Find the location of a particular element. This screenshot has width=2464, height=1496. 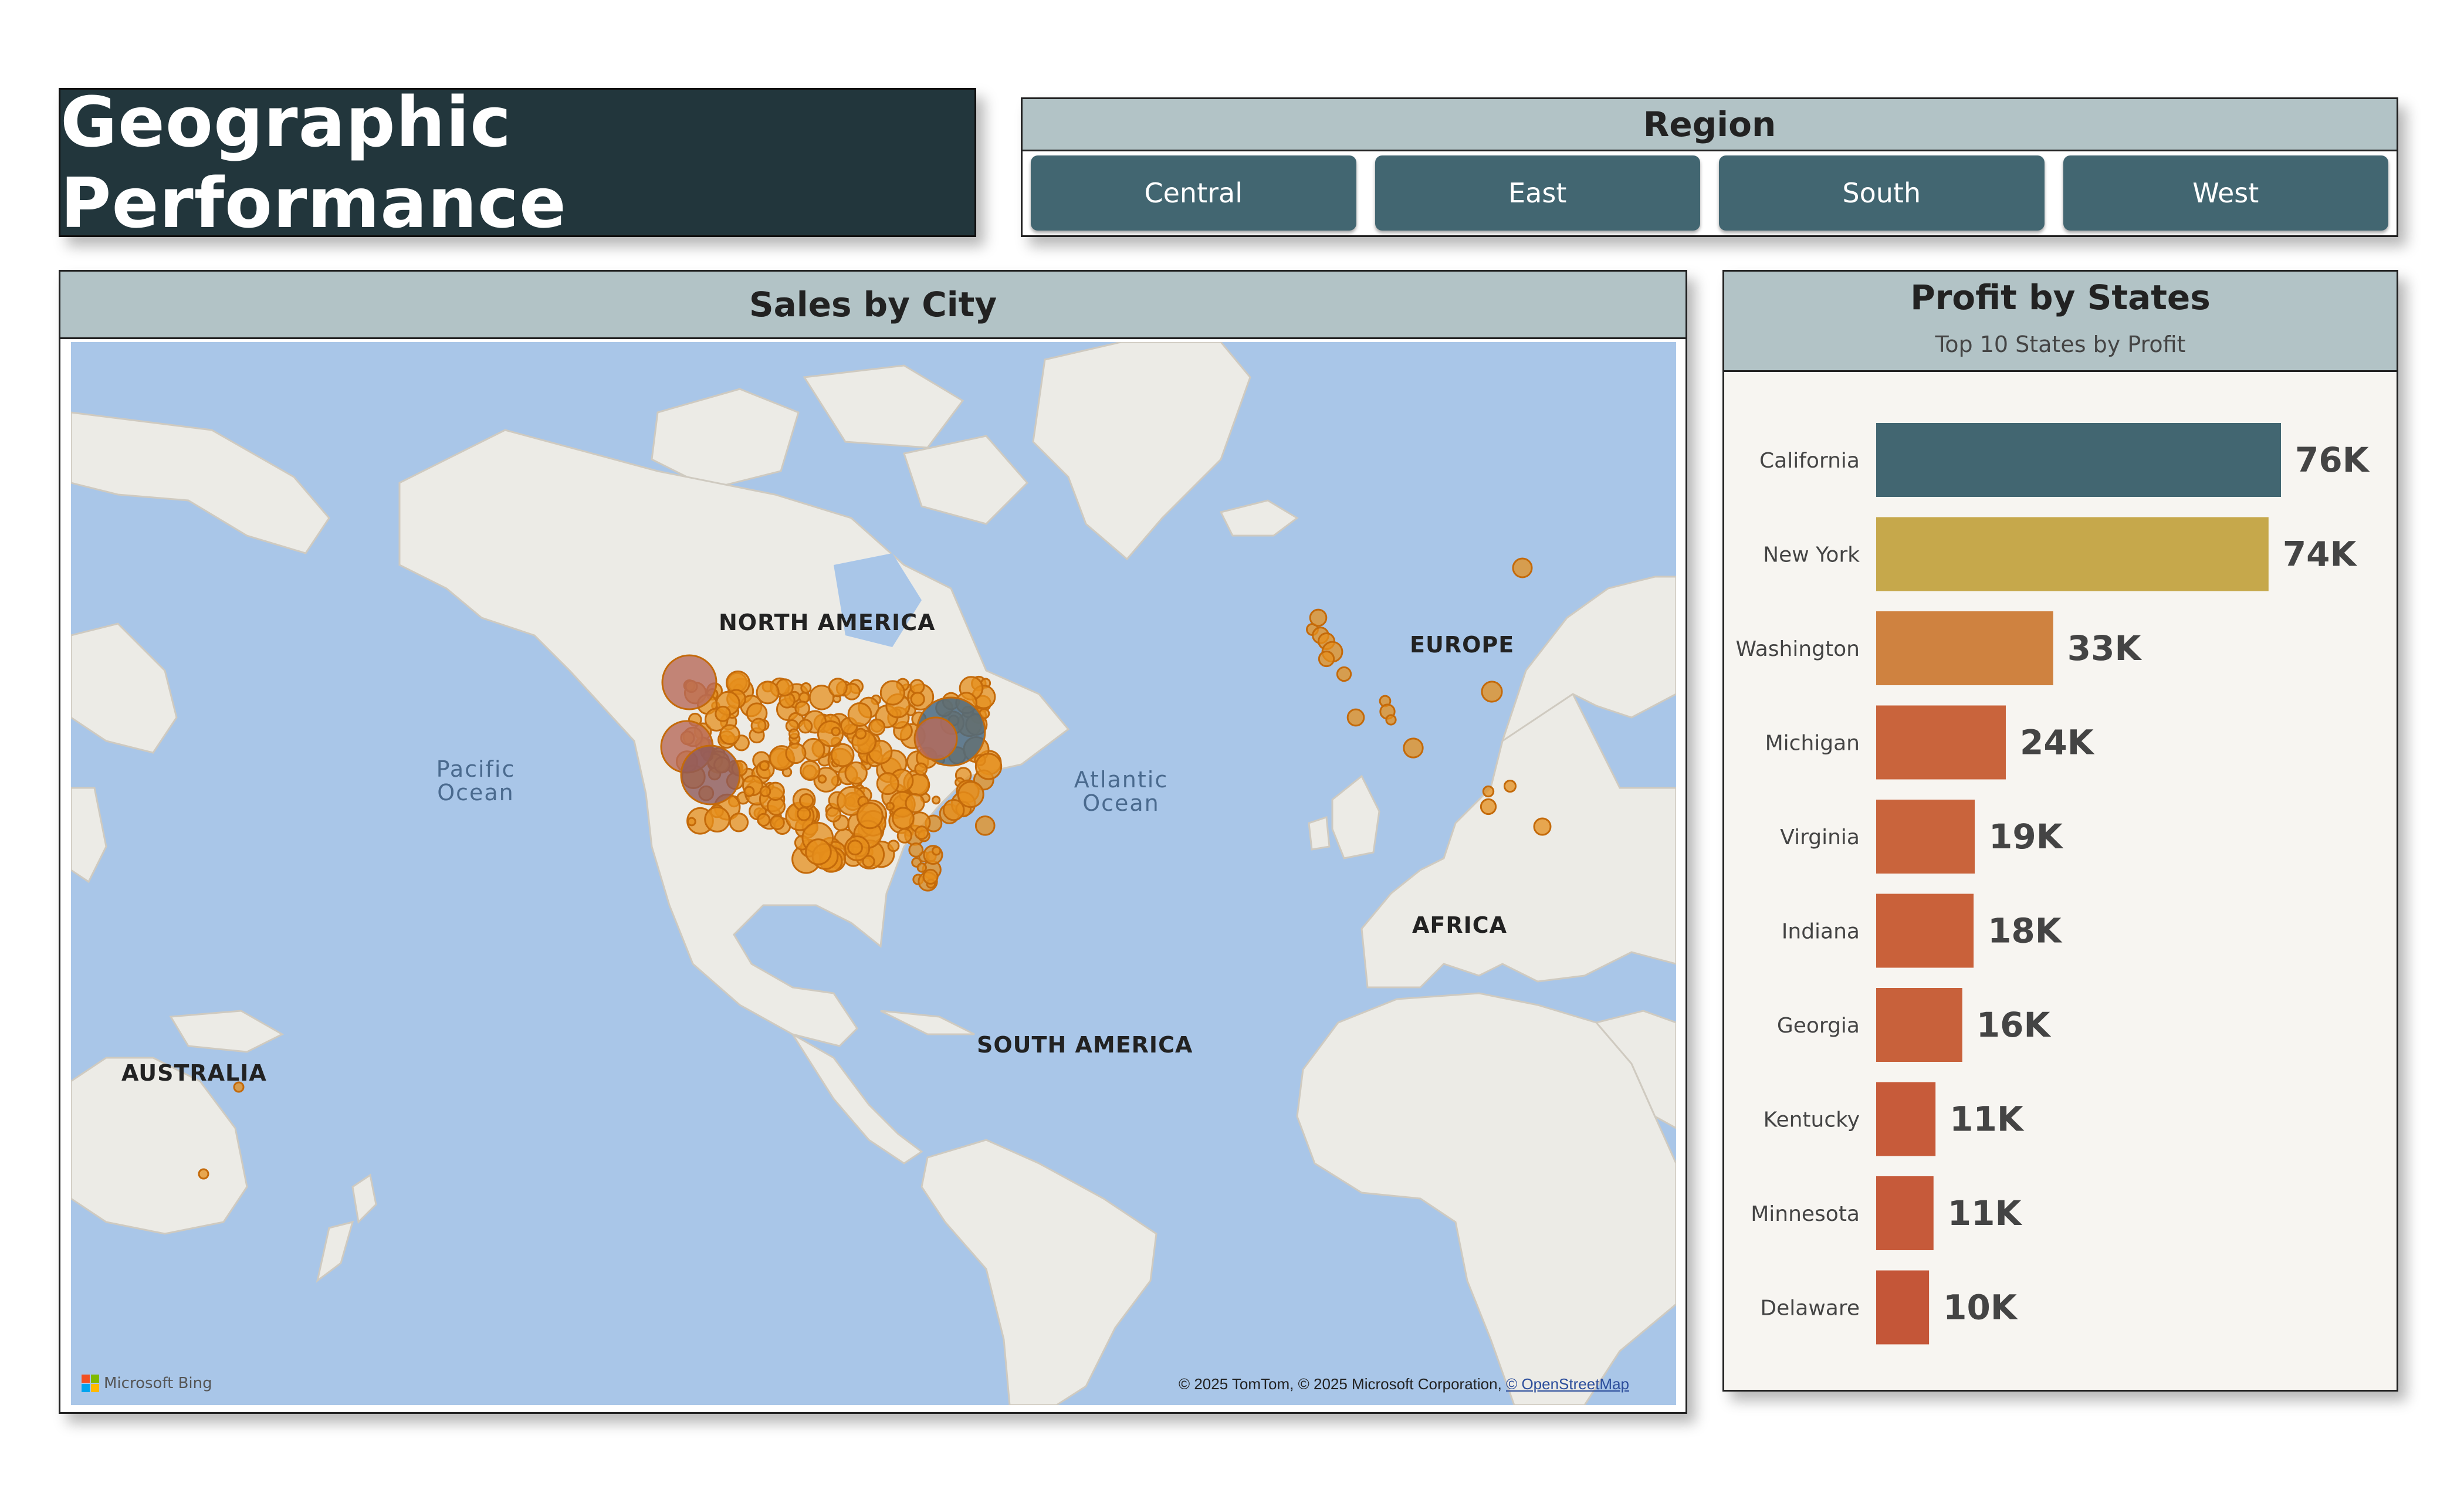

category-label: Georgia is located at coordinates (1818, 1026).